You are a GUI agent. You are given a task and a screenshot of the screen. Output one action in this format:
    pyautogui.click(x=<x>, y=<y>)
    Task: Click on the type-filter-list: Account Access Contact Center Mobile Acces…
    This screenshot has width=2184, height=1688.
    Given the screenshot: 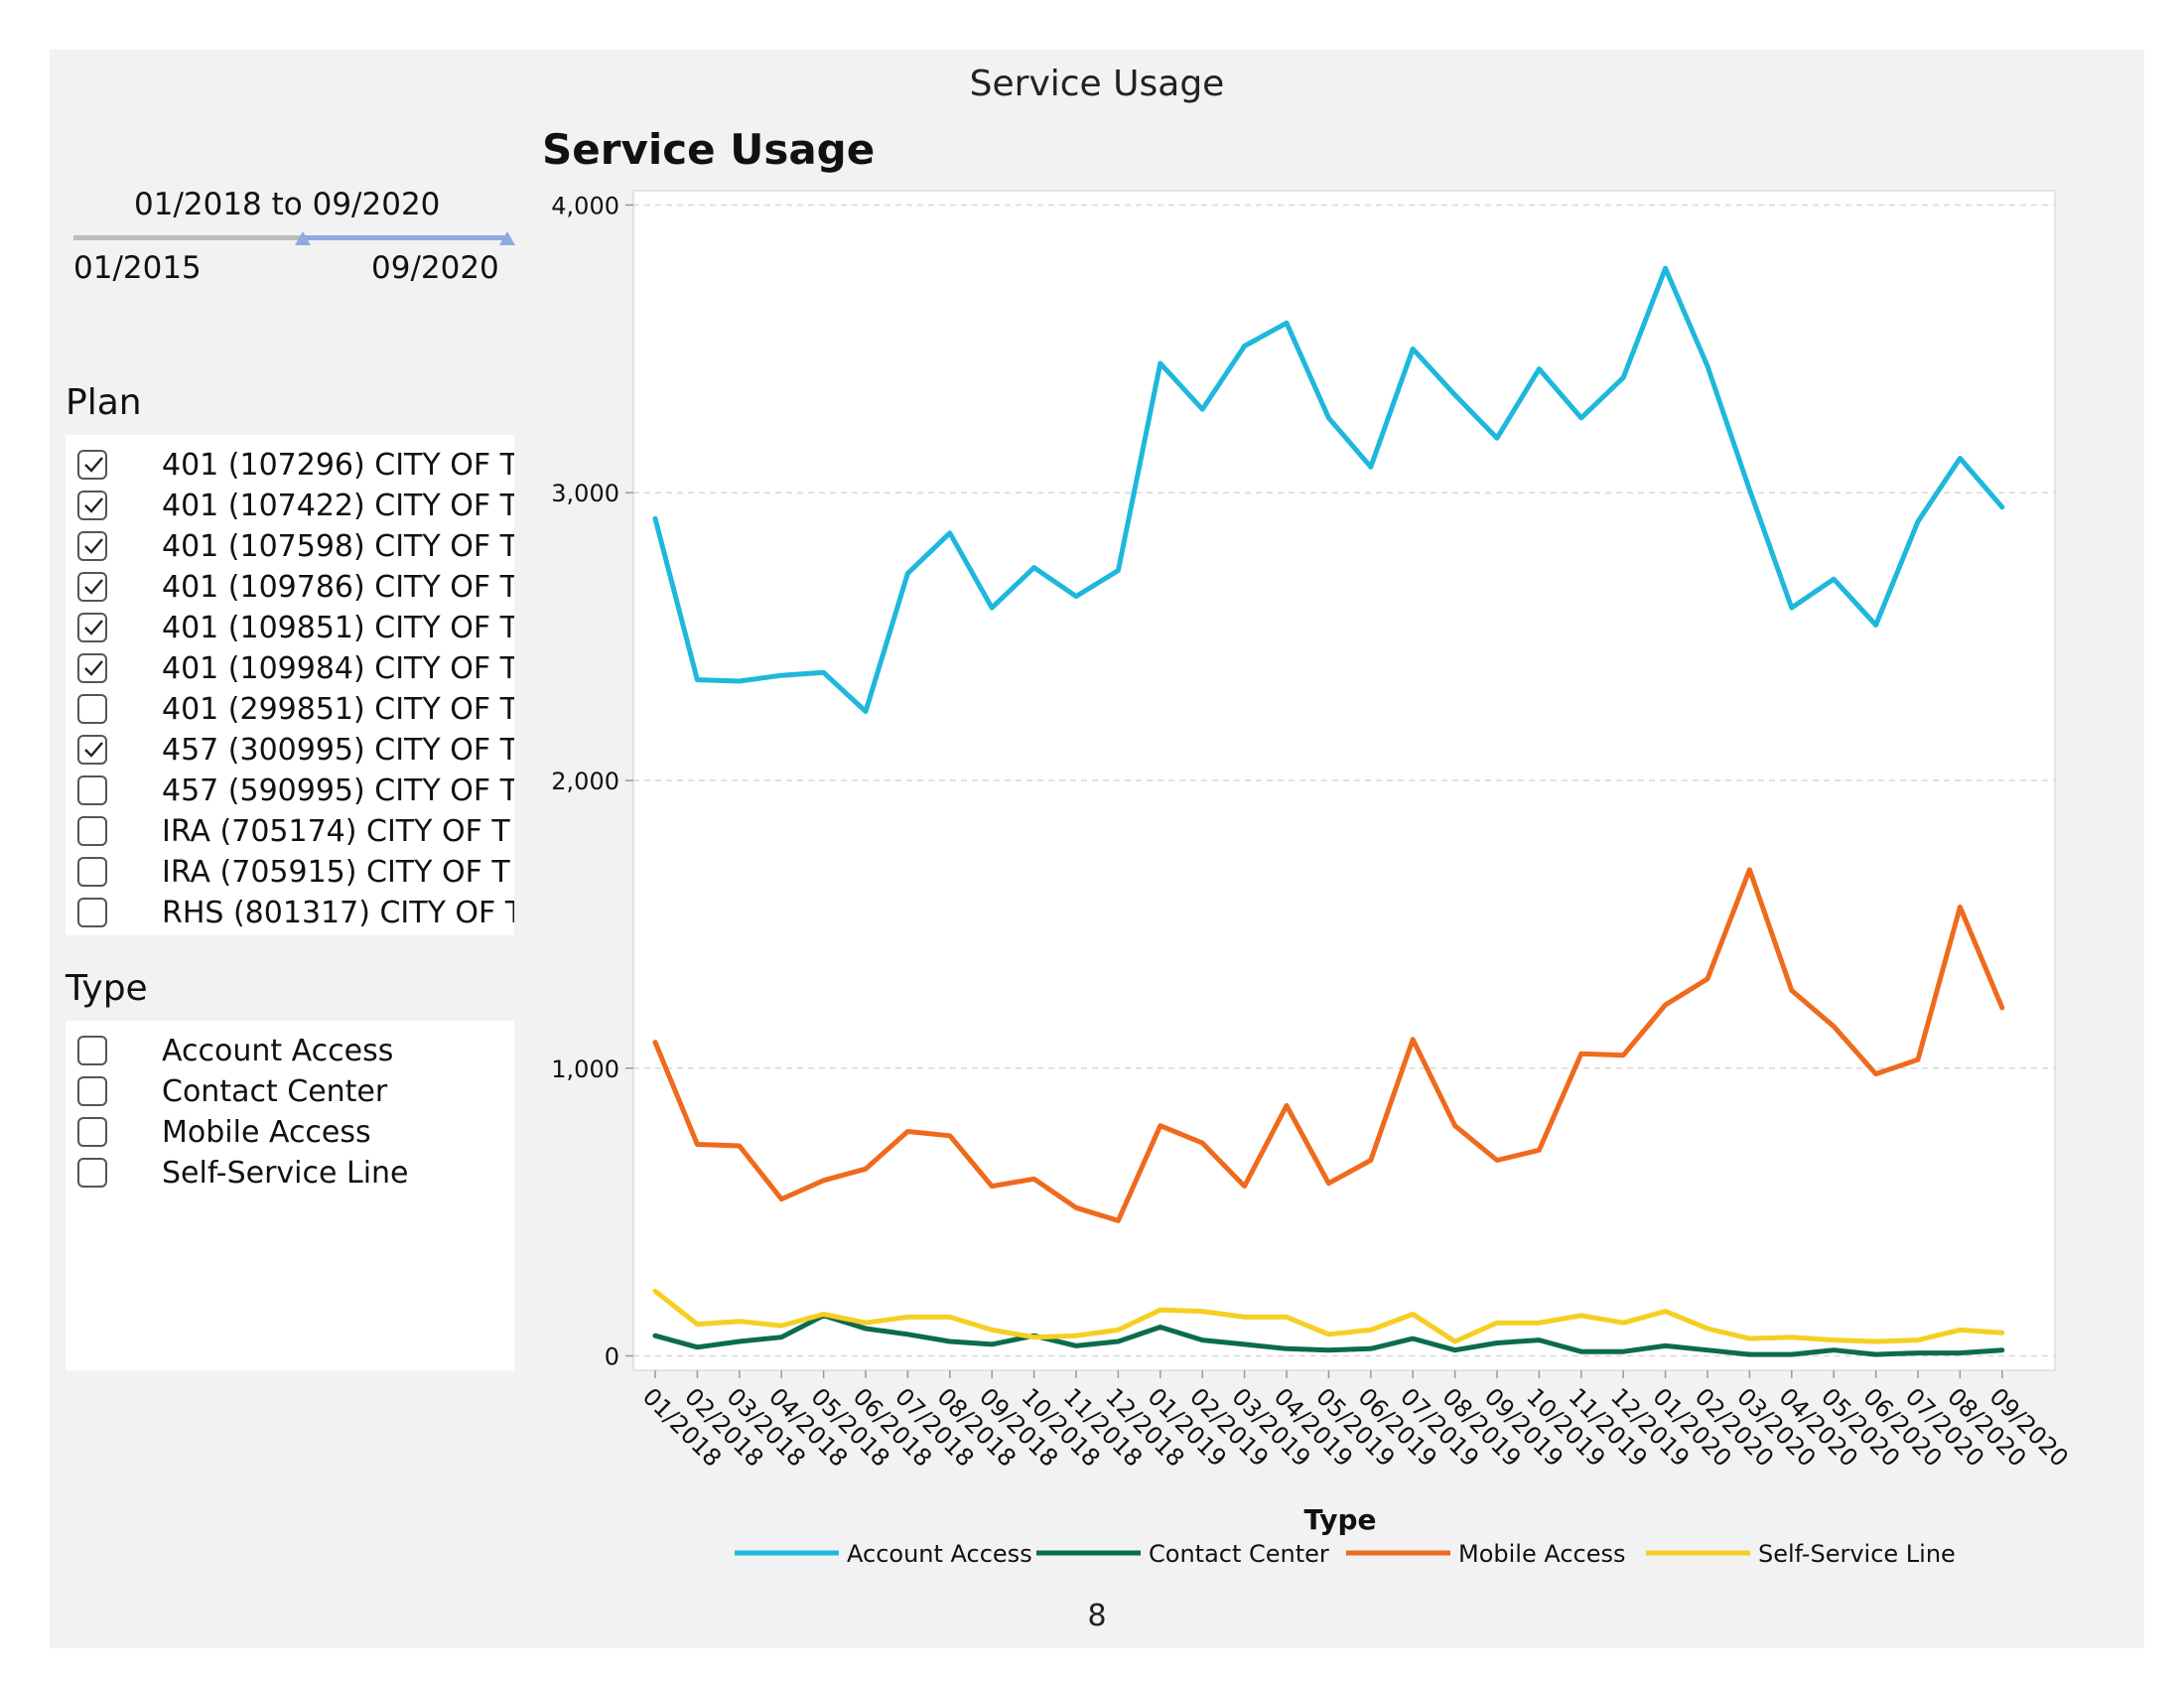 What is the action you would take?
    pyautogui.click(x=290, y=1195)
    